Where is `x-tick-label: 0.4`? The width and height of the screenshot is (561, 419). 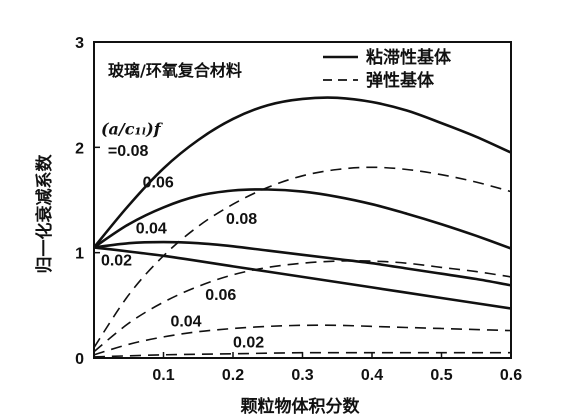
x-tick-label: 0.4 is located at coordinates (372, 375).